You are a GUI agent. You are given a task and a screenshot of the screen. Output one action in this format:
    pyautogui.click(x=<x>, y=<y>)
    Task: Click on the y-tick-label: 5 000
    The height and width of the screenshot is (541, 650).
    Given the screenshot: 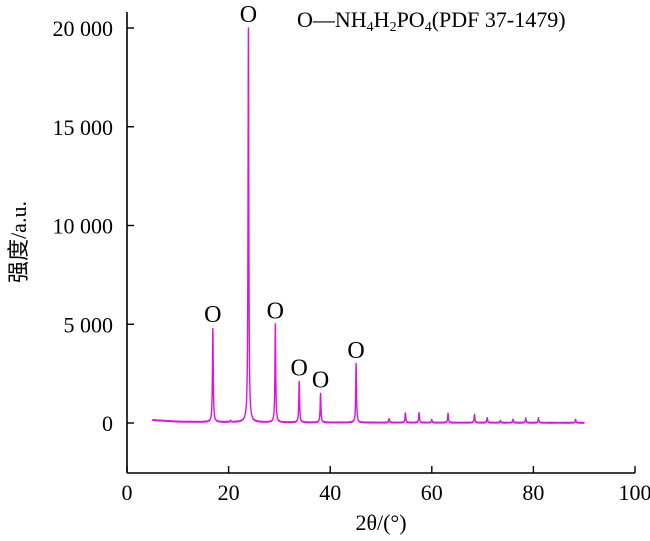 What is the action you would take?
    pyautogui.click(x=89, y=324)
    